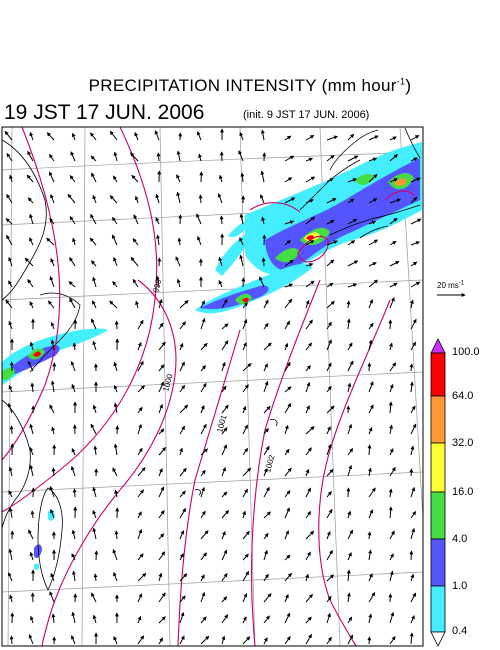 The width and height of the screenshot is (500, 650). I want to click on colorbar-underflow-triangle, so click(438, 639).